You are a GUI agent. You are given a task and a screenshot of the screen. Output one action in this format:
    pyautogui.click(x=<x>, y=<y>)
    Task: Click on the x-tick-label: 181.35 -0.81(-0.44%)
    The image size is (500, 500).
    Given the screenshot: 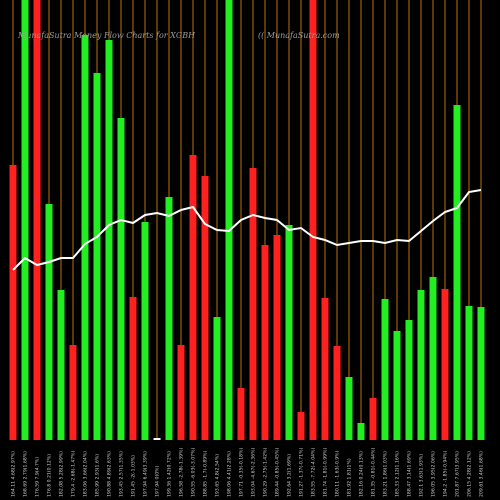 What is the action you would take?
    pyautogui.click(x=374, y=472)
    